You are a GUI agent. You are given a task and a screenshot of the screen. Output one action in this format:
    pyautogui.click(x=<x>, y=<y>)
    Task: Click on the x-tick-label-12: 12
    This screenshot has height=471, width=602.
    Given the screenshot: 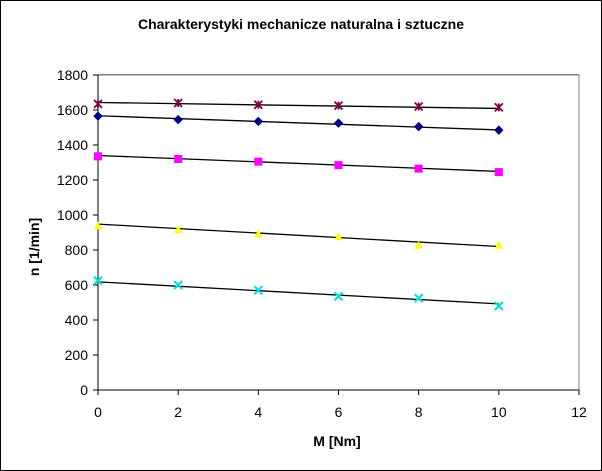 What is the action you would take?
    pyautogui.click(x=579, y=412)
    